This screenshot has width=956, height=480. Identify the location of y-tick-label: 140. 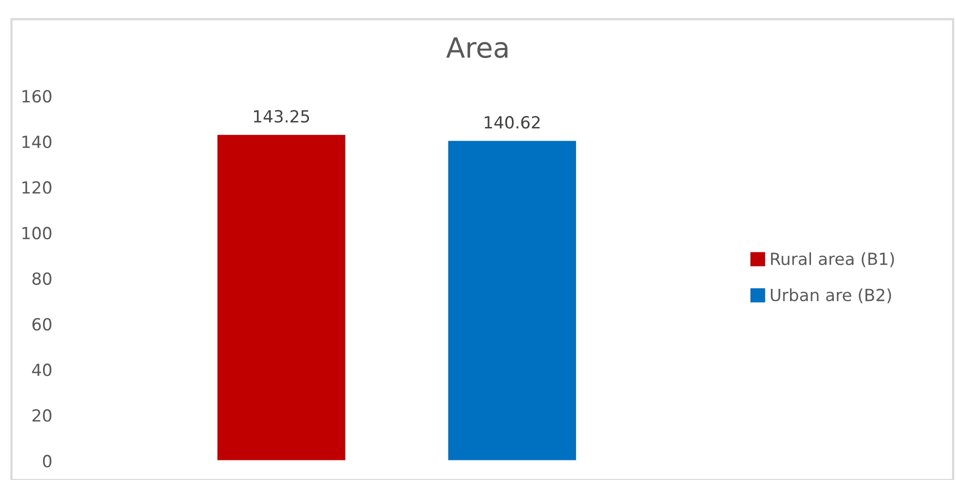
(37, 142).